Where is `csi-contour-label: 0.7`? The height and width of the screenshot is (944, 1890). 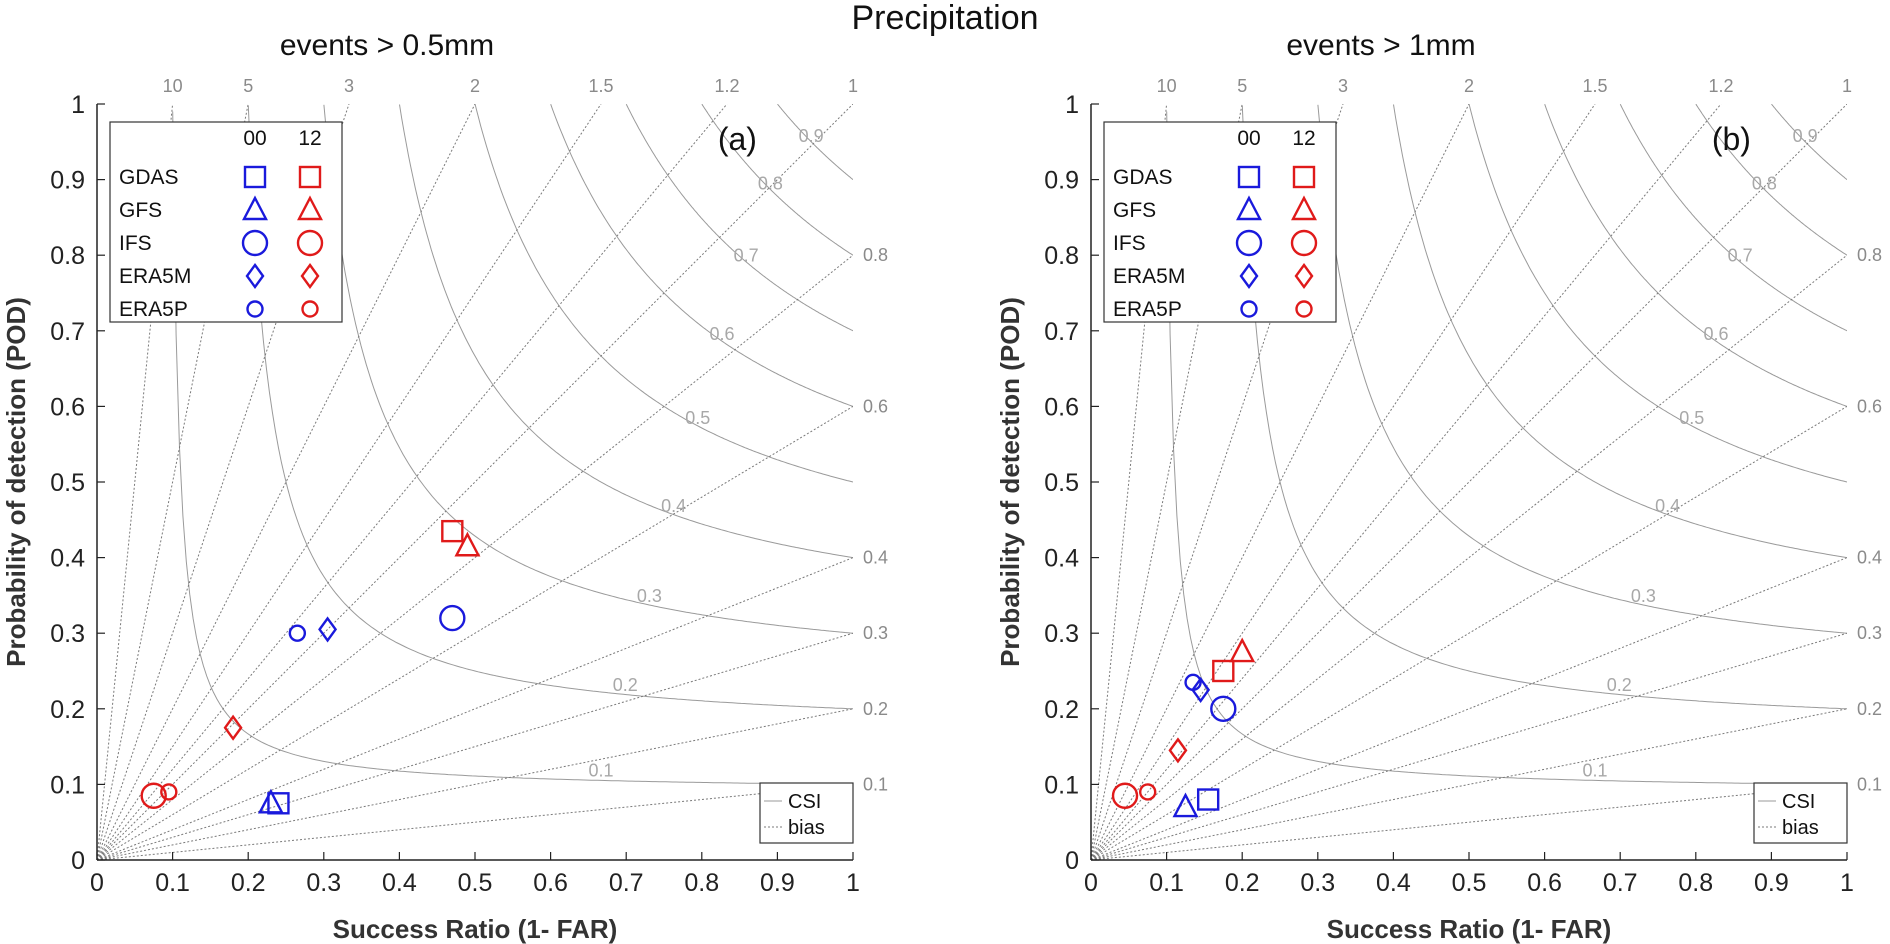 csi-contour-label: 0.7 is located at coordinates (746, 255).